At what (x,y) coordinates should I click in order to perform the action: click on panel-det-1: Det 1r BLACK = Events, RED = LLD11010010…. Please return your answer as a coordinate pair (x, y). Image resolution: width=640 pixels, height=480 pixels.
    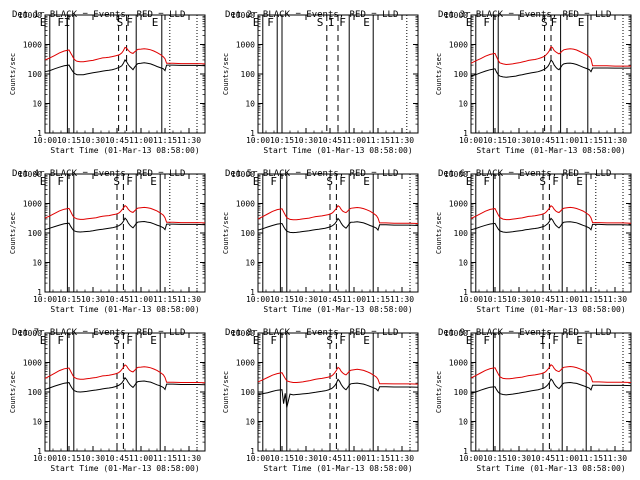
    Looking at the image, I should click on (107, 82).